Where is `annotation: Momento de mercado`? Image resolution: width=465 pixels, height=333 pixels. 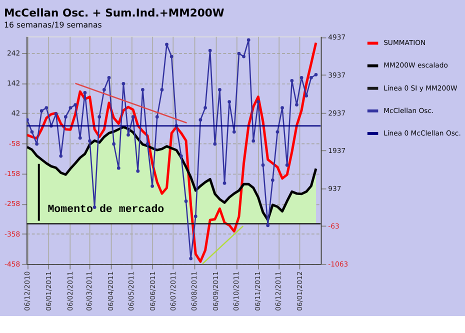 annotation: Momento de mercado is located at coordinates (106, 210).